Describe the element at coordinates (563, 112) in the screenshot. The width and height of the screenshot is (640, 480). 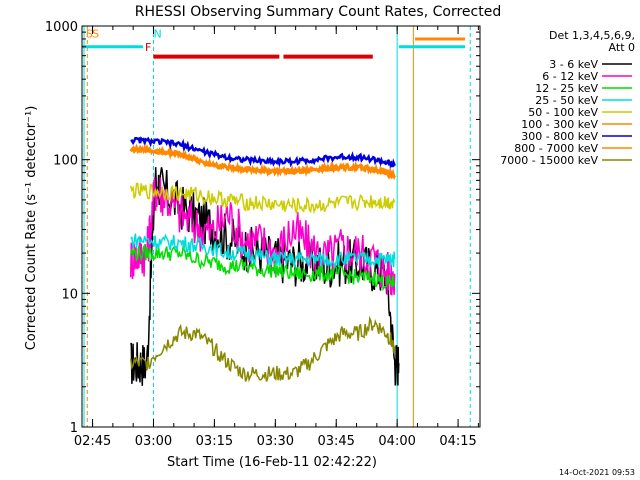
I see `legend-entry-label: 50 - 100 keV` at that location.